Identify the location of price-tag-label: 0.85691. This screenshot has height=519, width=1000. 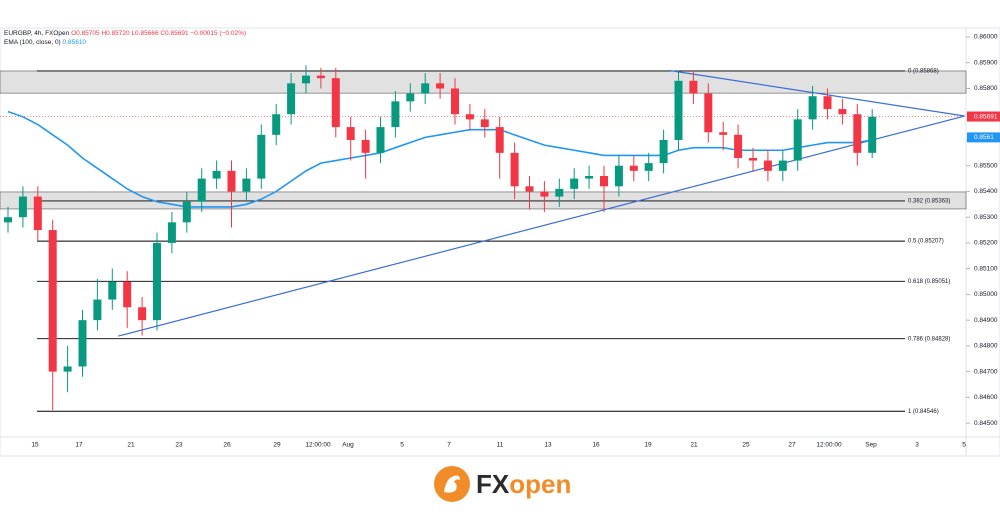
(986, 116).